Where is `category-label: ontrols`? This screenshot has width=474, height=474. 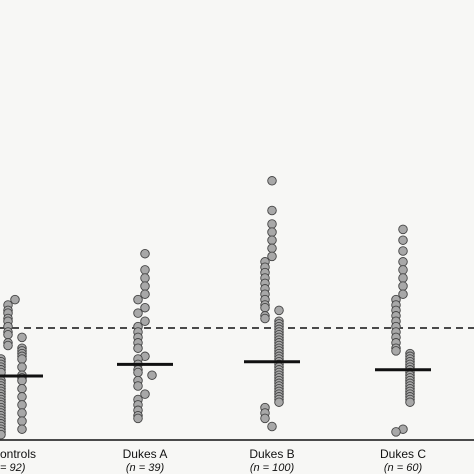 category-label: ontrols is located at coordinates (18, 454).